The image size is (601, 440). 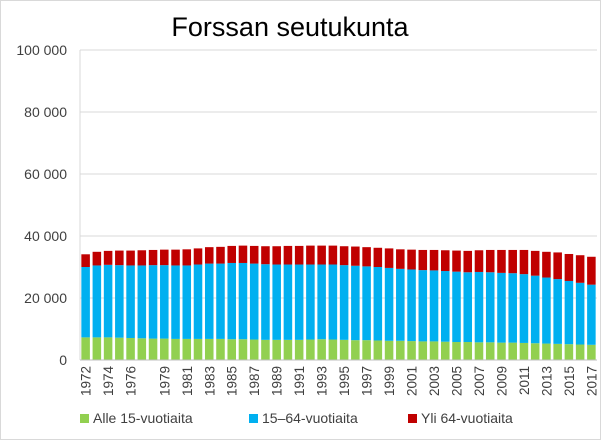 What do you see at coordinates (299, 381) in the screenshot?
I see `x-tick-label: 1991` at bounding box center [299, 381].